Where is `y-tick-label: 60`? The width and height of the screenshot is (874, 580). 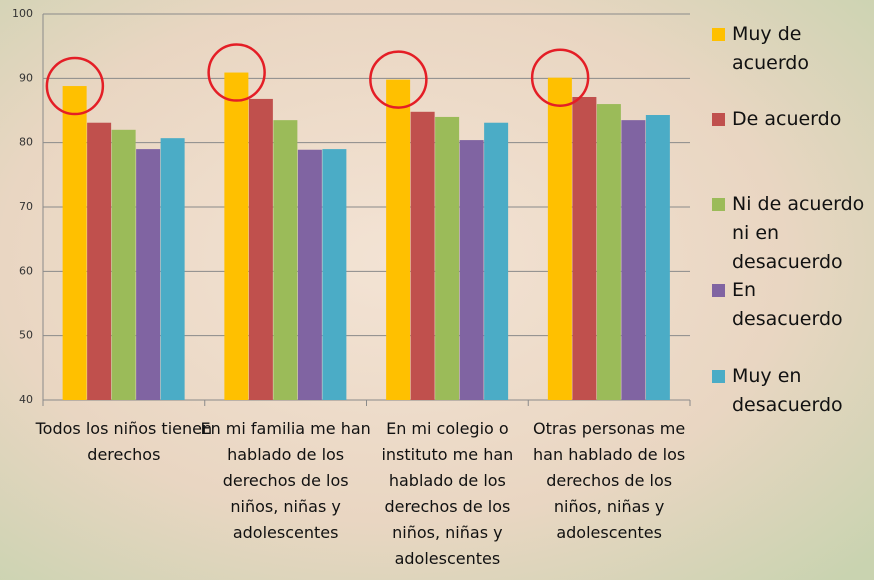 y-tick-label: 60 is located at coordinates (26, 270).